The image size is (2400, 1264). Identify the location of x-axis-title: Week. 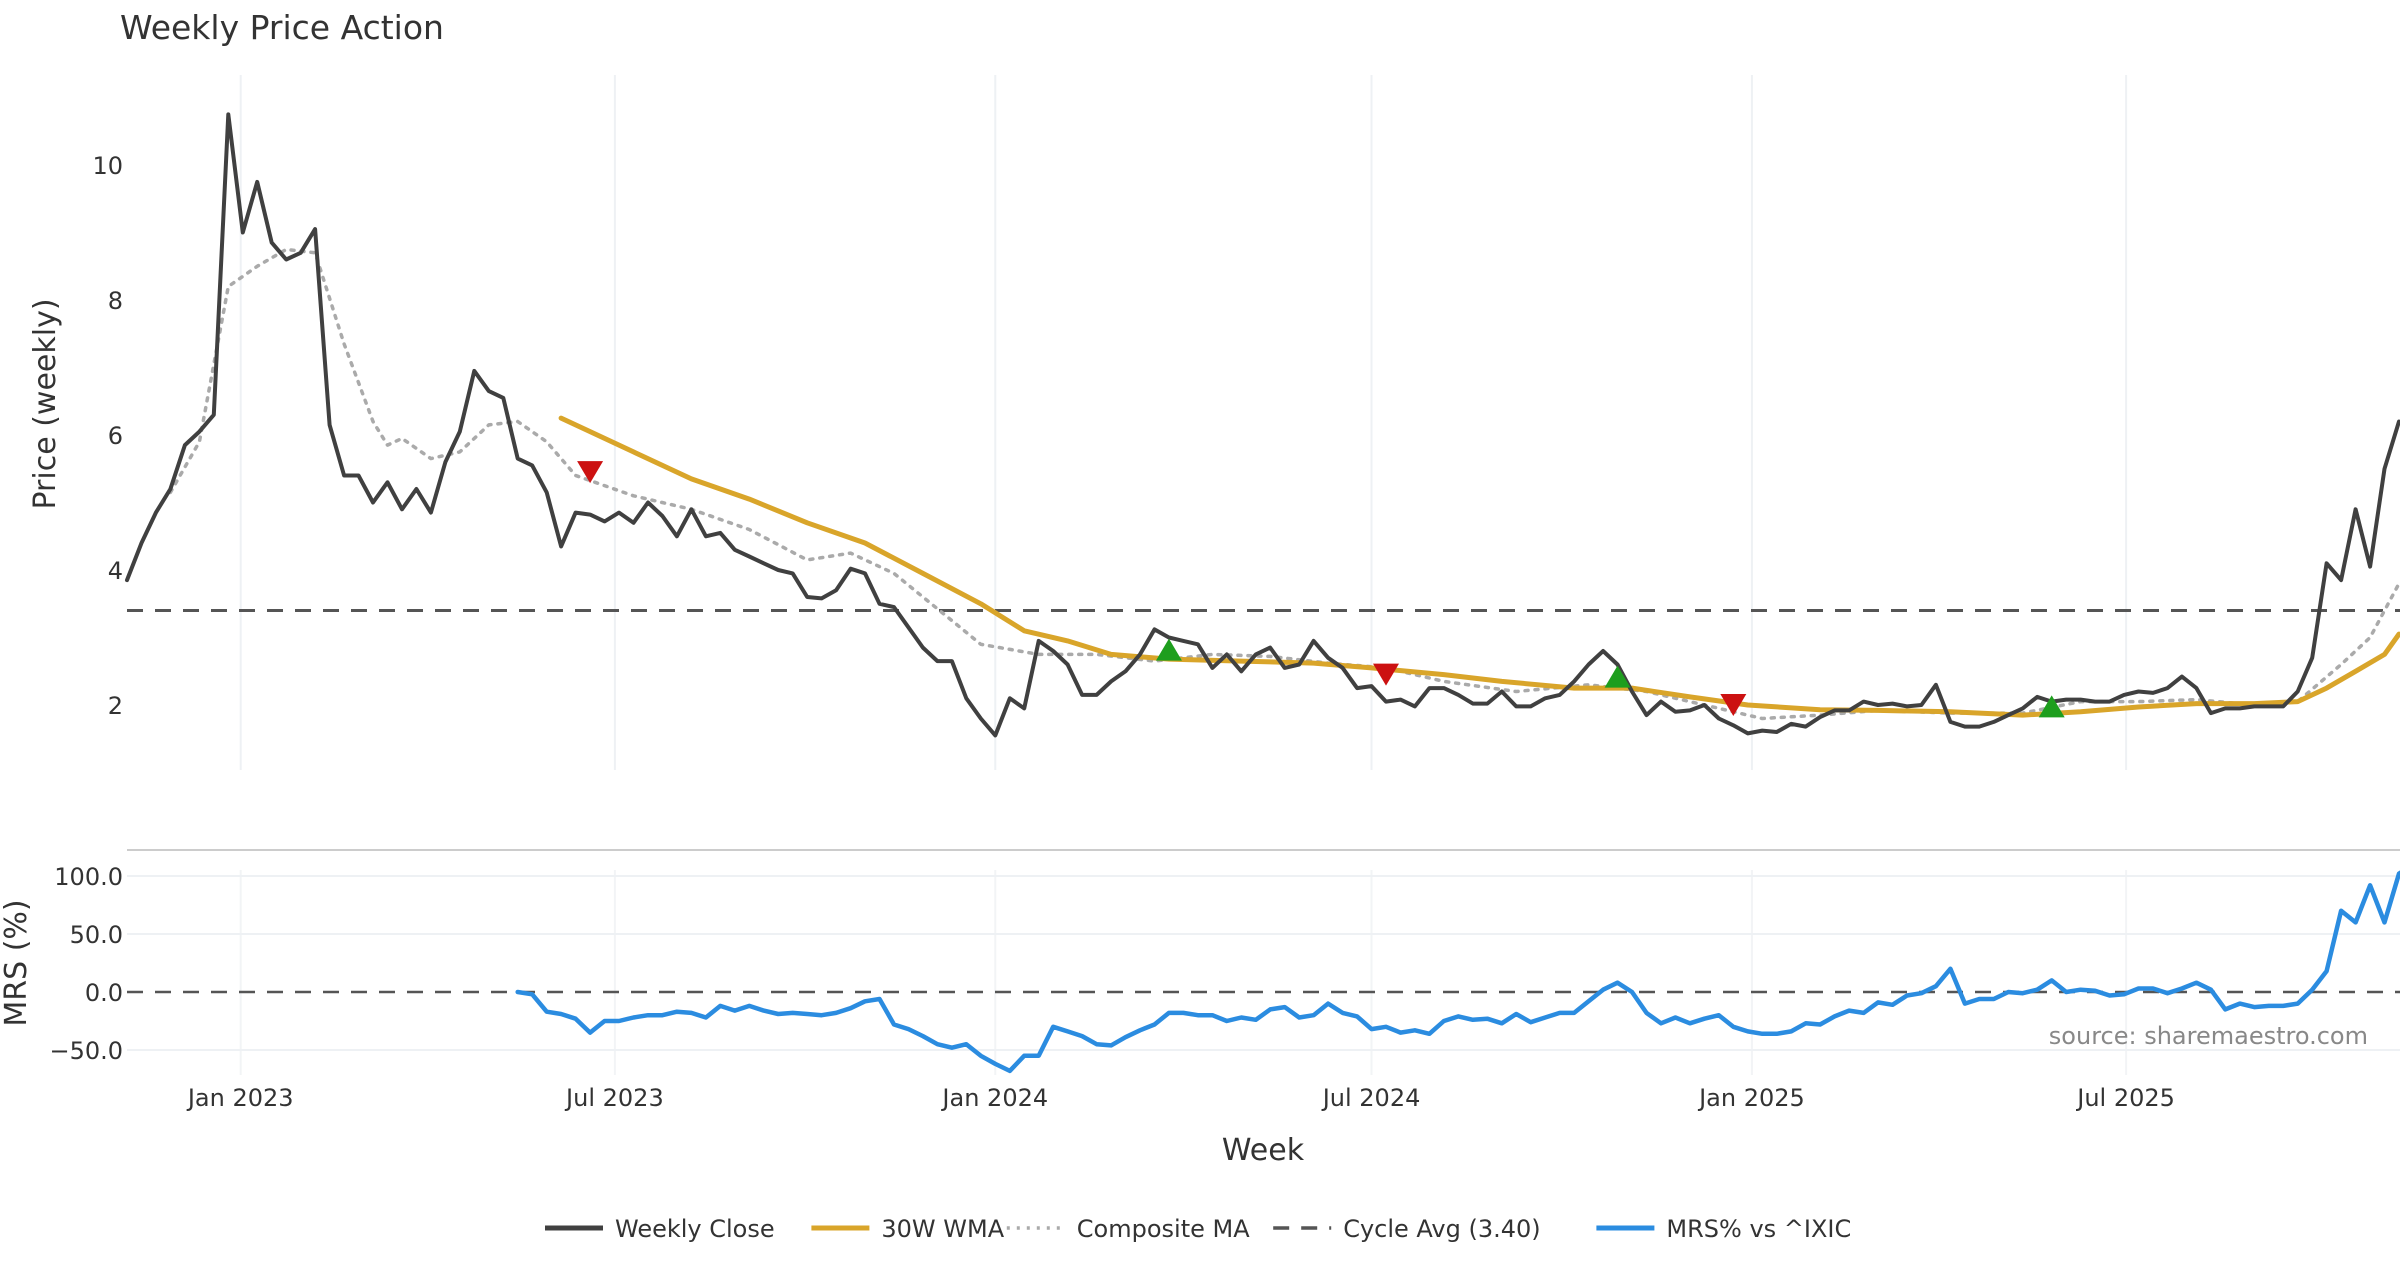
(1263, 1150).